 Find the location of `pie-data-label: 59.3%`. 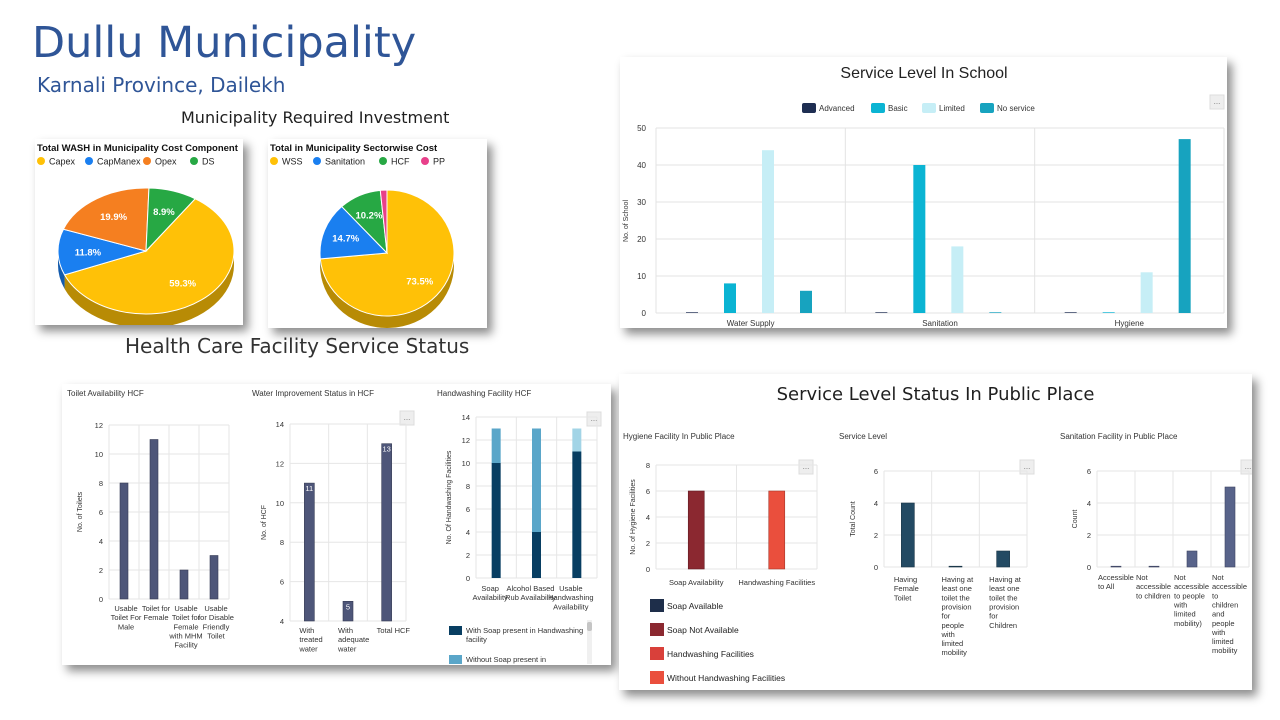

pie-data-label: 59.3% is located at coordinates (182, 284).